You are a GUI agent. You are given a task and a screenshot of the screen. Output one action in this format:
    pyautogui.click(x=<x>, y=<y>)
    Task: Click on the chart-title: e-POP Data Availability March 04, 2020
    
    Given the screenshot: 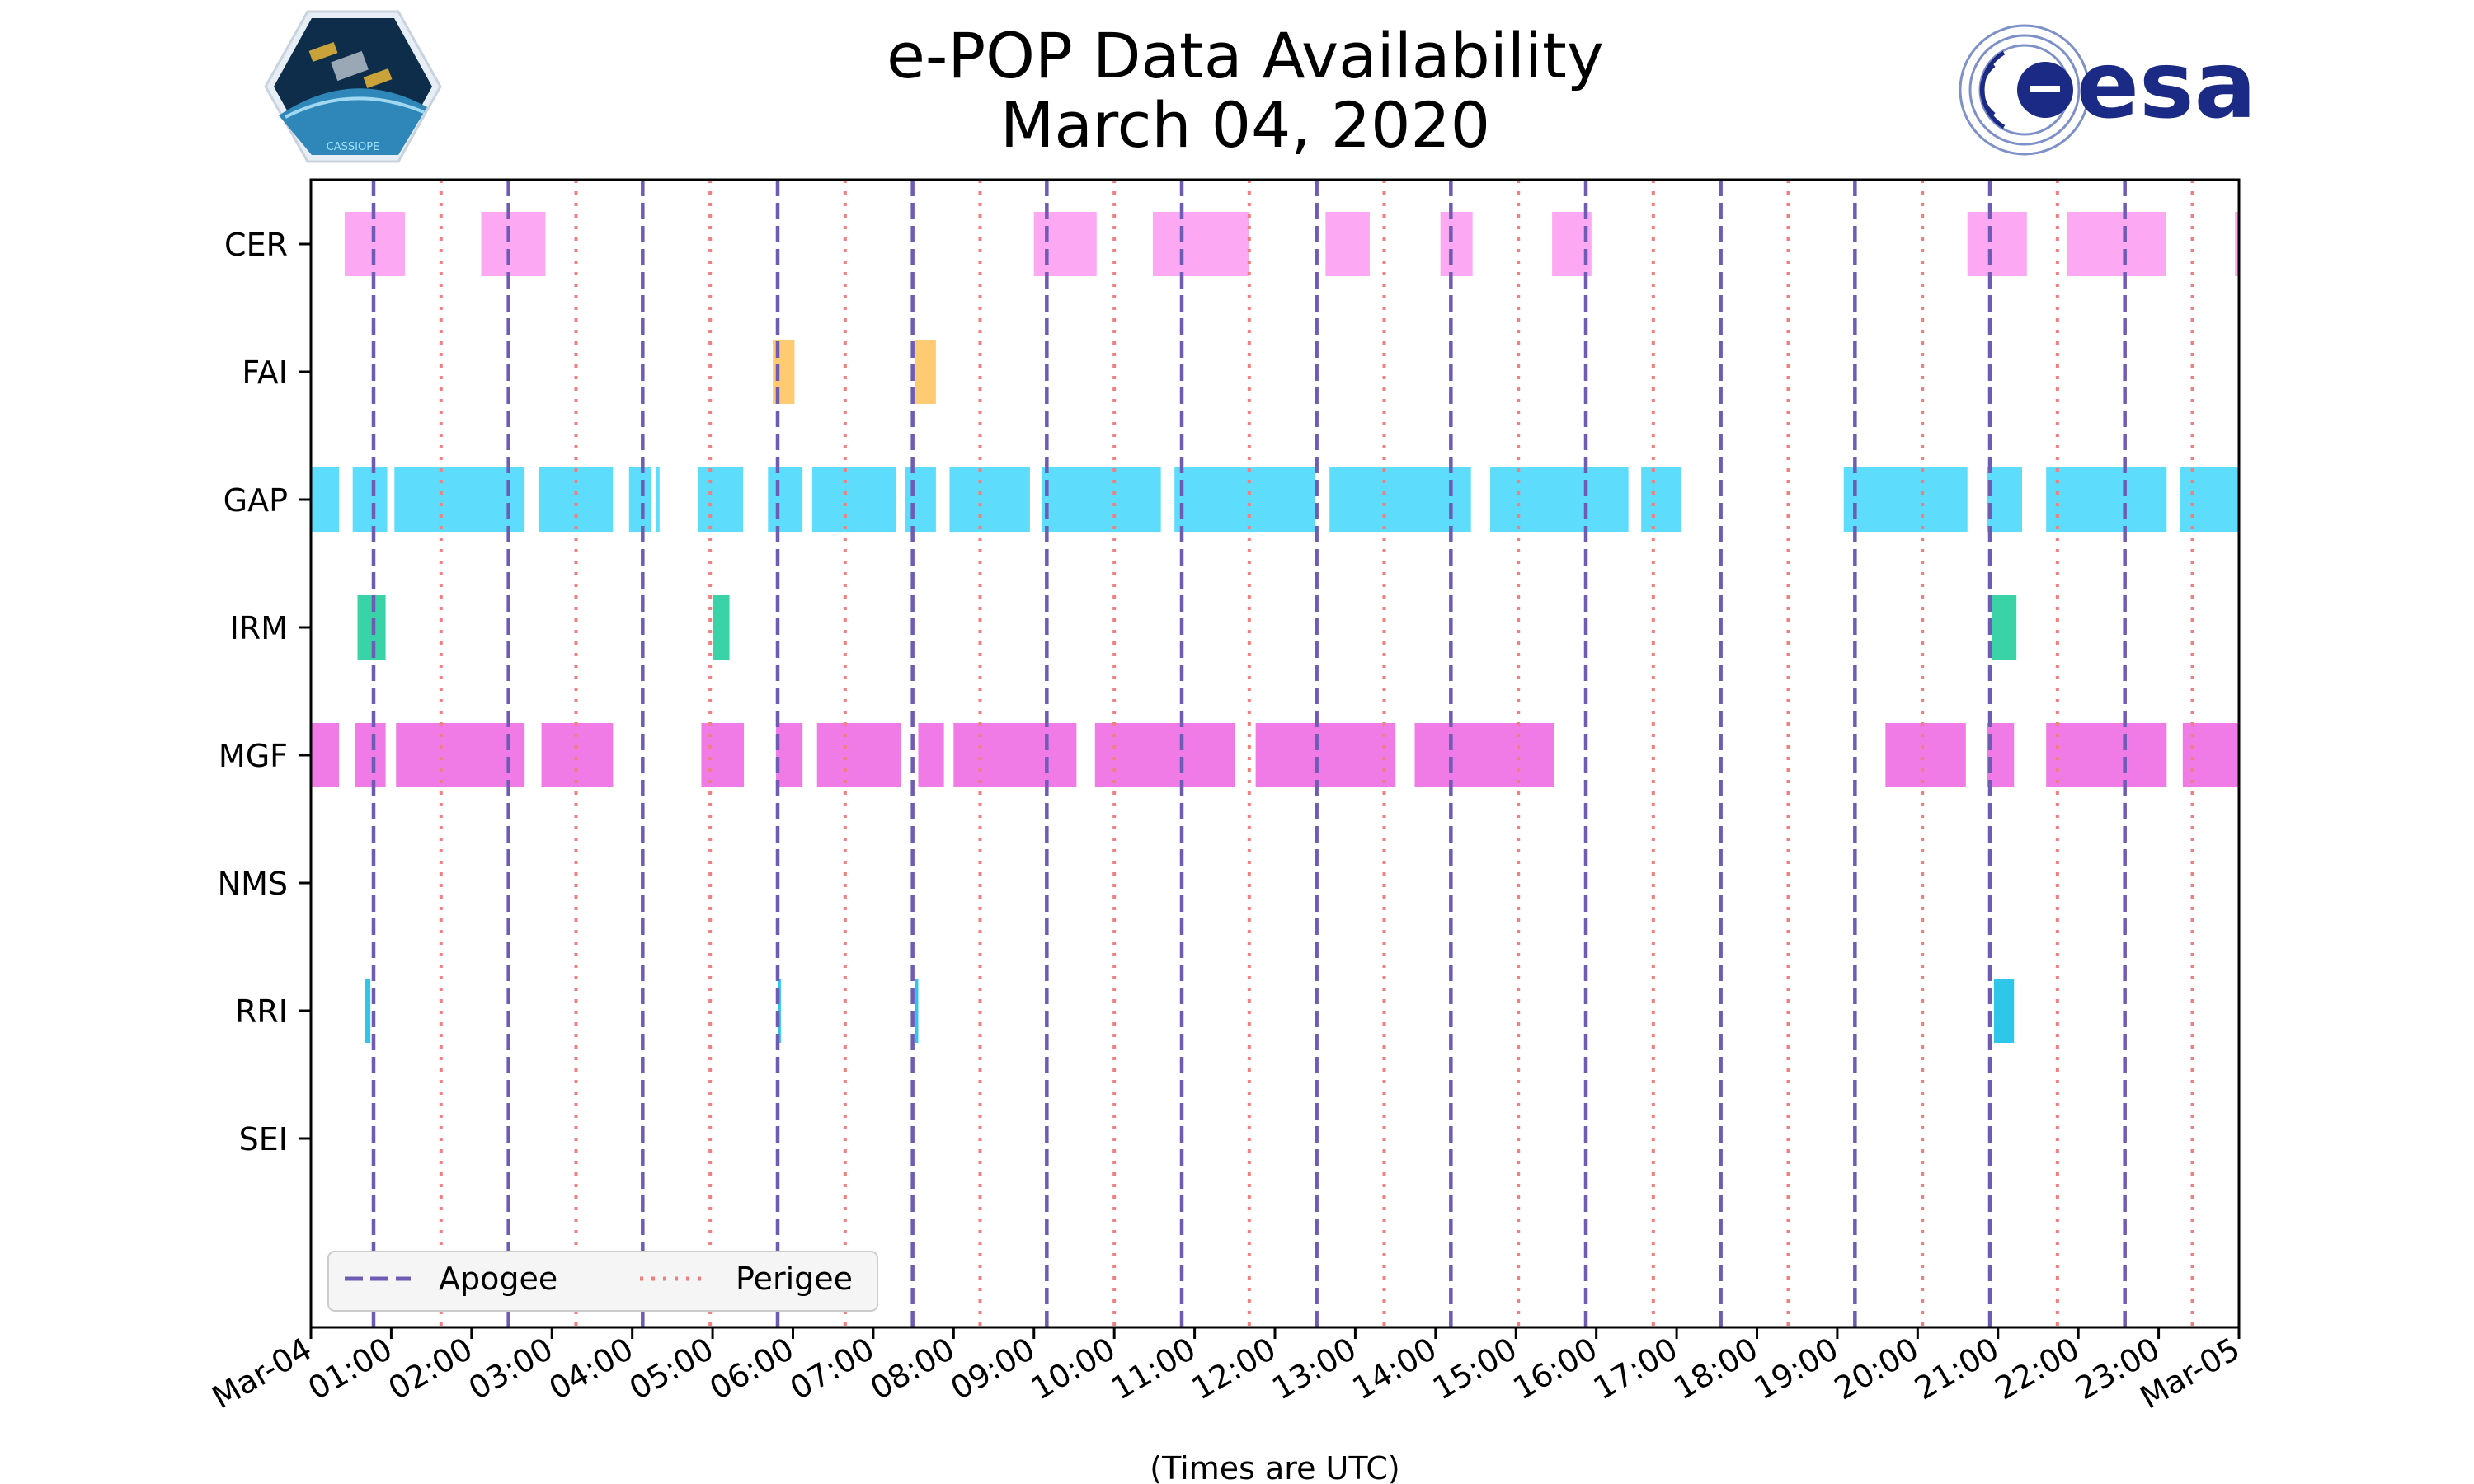 What is the action you would take?
    pyautogui.click(x=1245, y=90)
    